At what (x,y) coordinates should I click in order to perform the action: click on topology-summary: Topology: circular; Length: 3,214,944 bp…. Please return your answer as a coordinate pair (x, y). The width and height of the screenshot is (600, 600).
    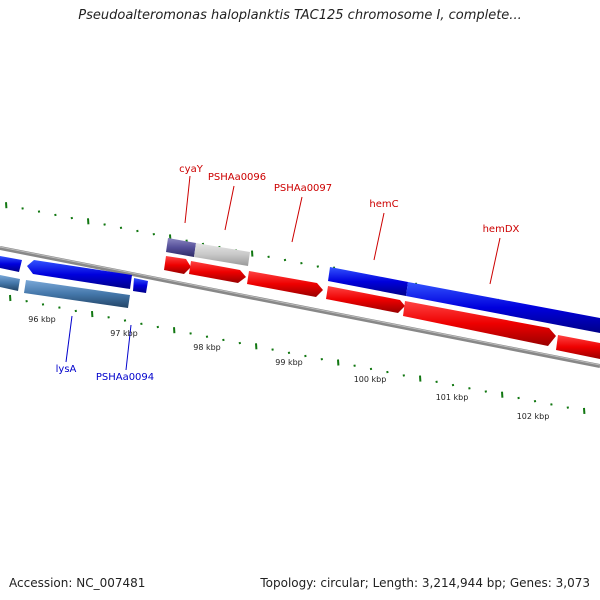
    Looking at the image, I should click on (425, 583).